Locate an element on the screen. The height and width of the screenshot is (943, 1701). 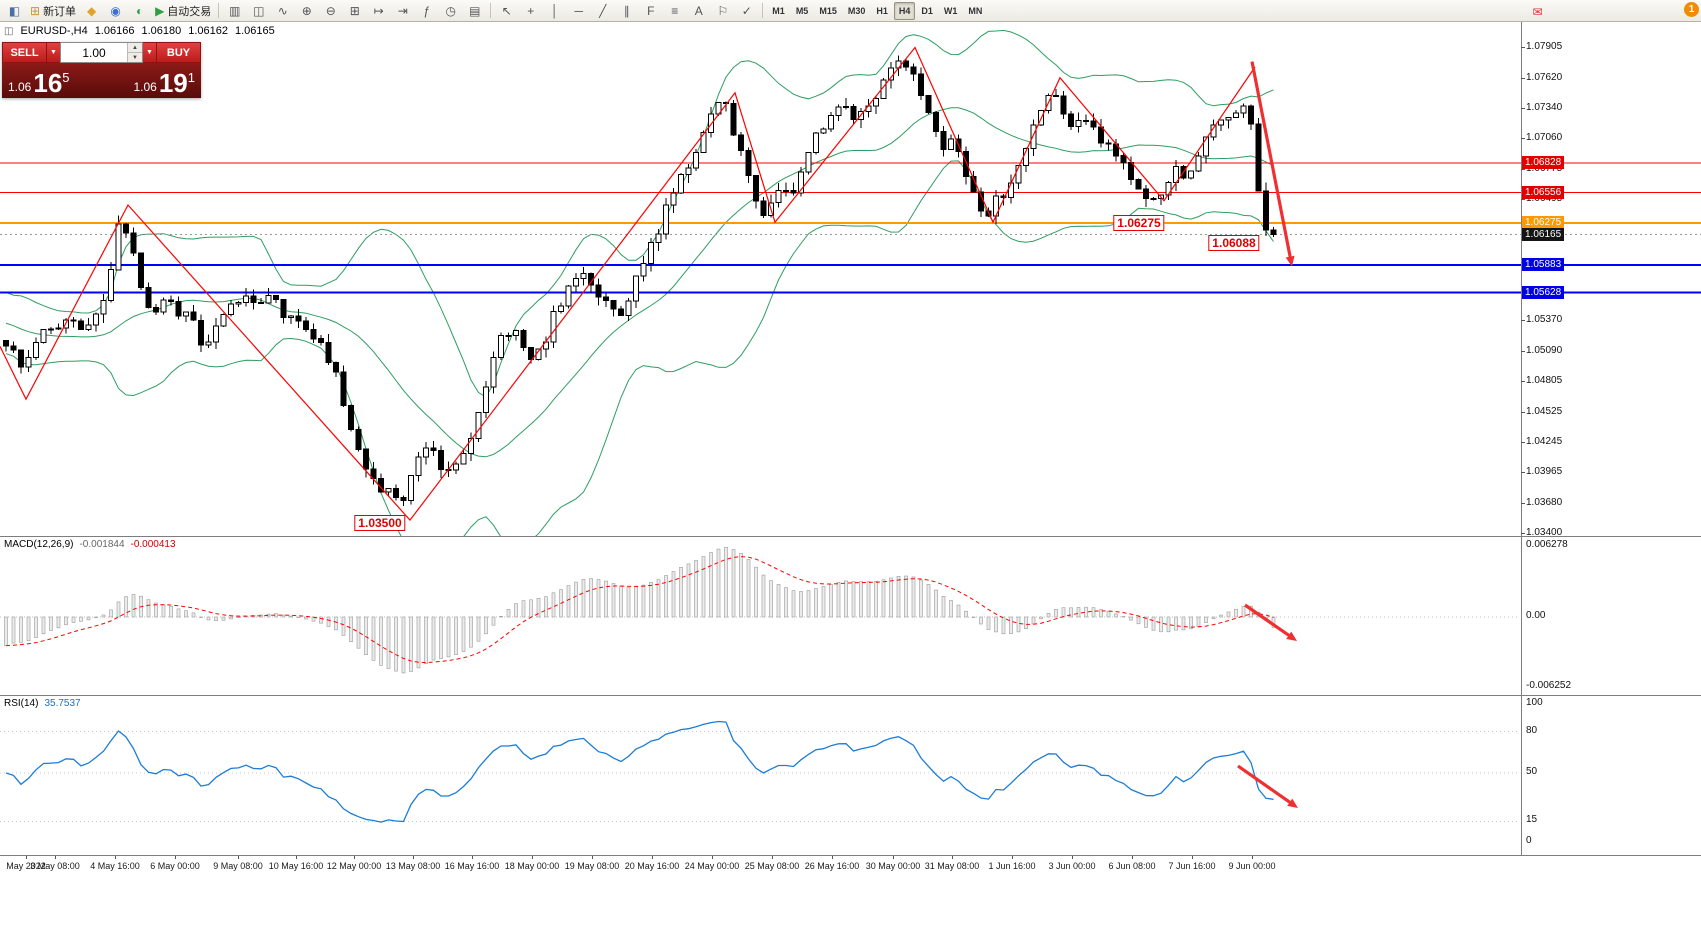
volume-field: ▲ ▼ is located at coordinates (101, 52).